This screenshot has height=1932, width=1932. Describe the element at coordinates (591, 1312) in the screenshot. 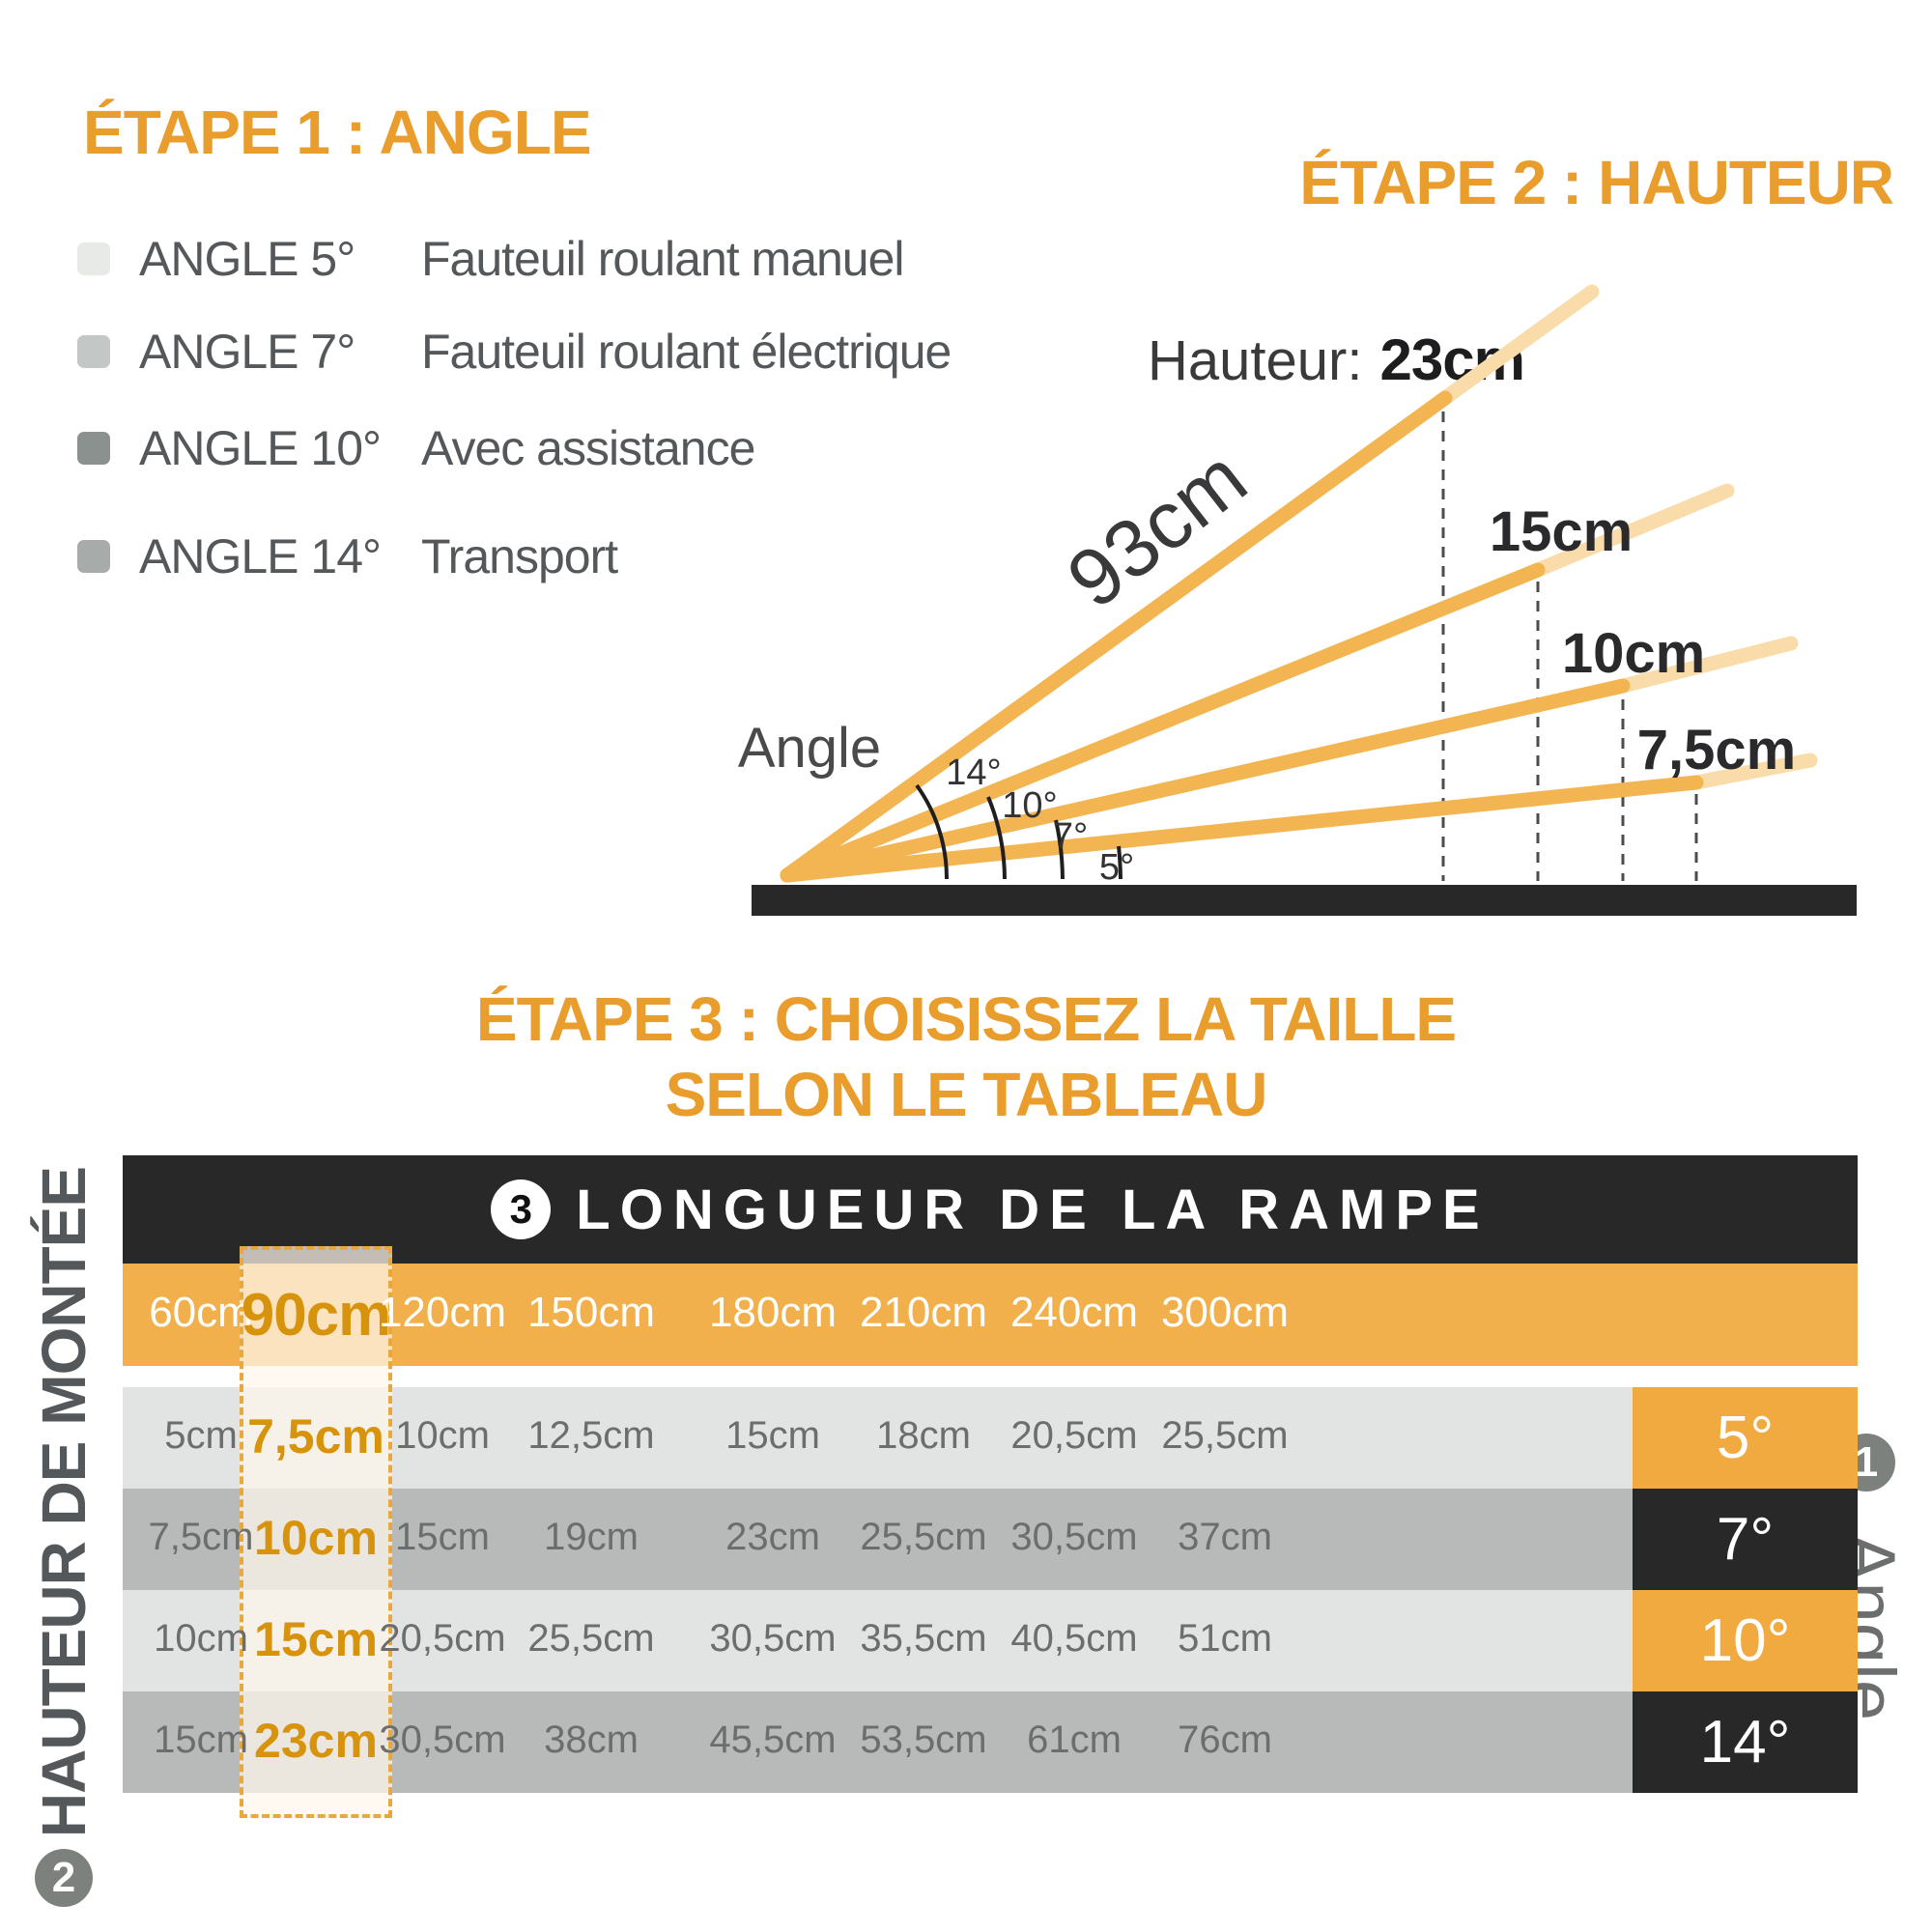

I see `col-header-150cm: 150cm` at that location.